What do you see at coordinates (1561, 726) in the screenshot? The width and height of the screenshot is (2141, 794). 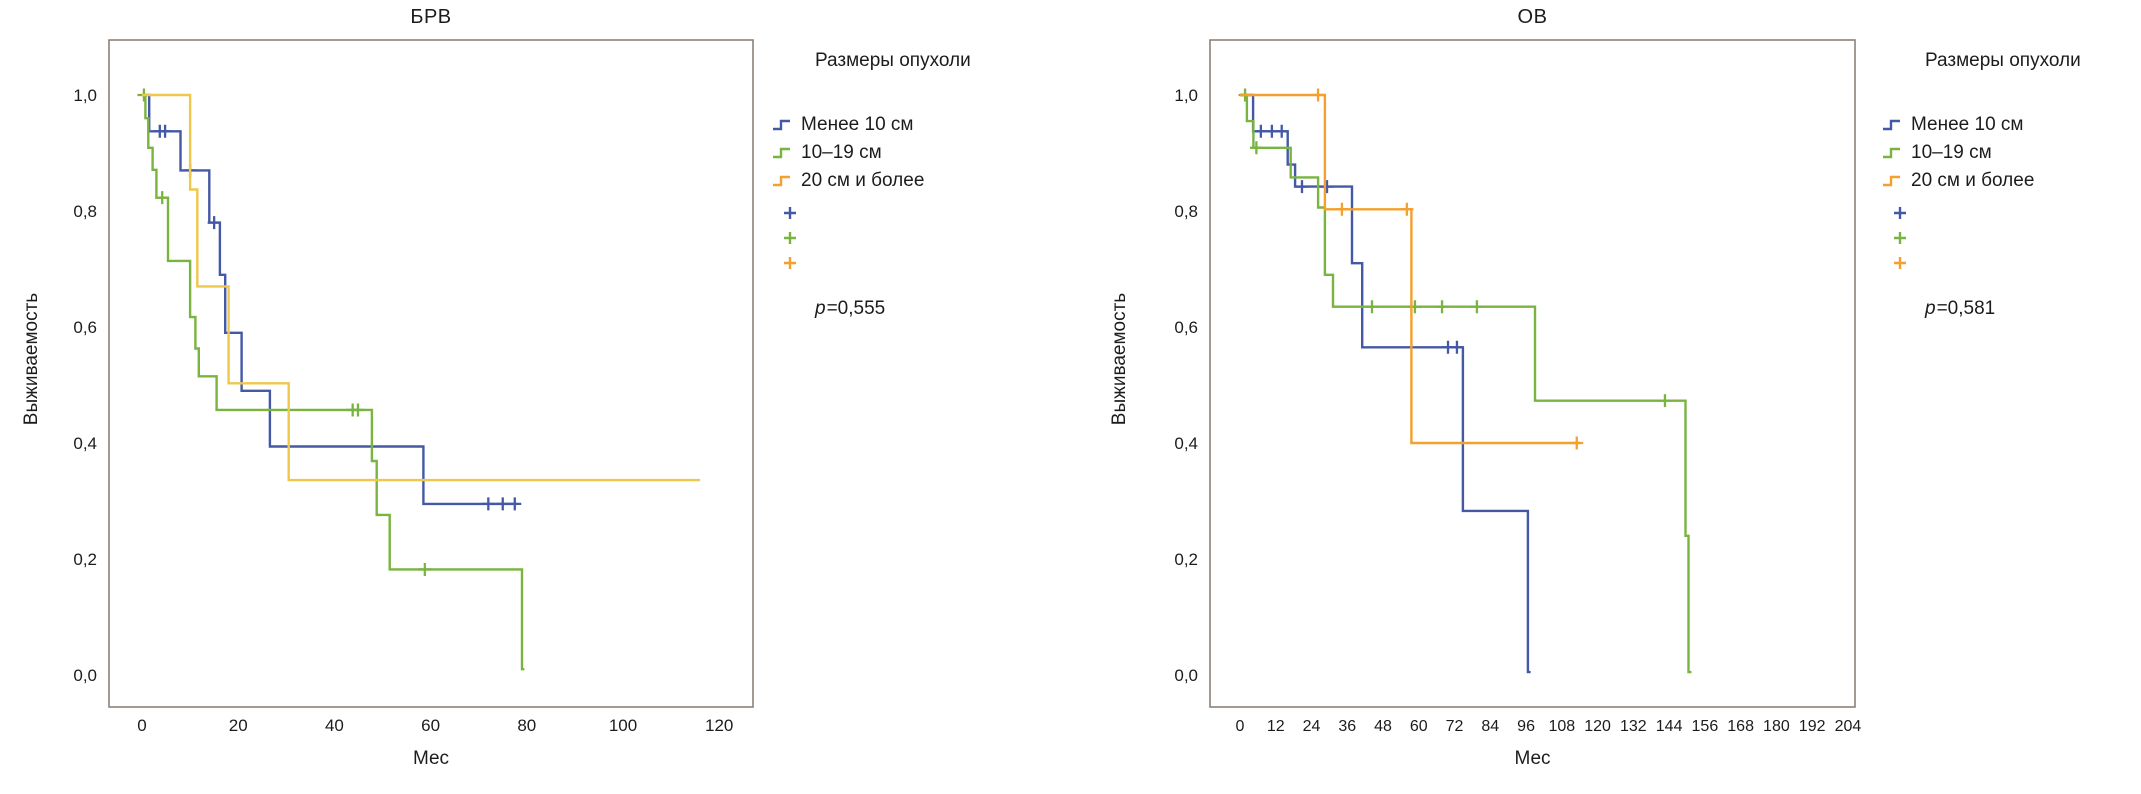 I see `x-tick-label: 108` at bounding box center [1561, 726].